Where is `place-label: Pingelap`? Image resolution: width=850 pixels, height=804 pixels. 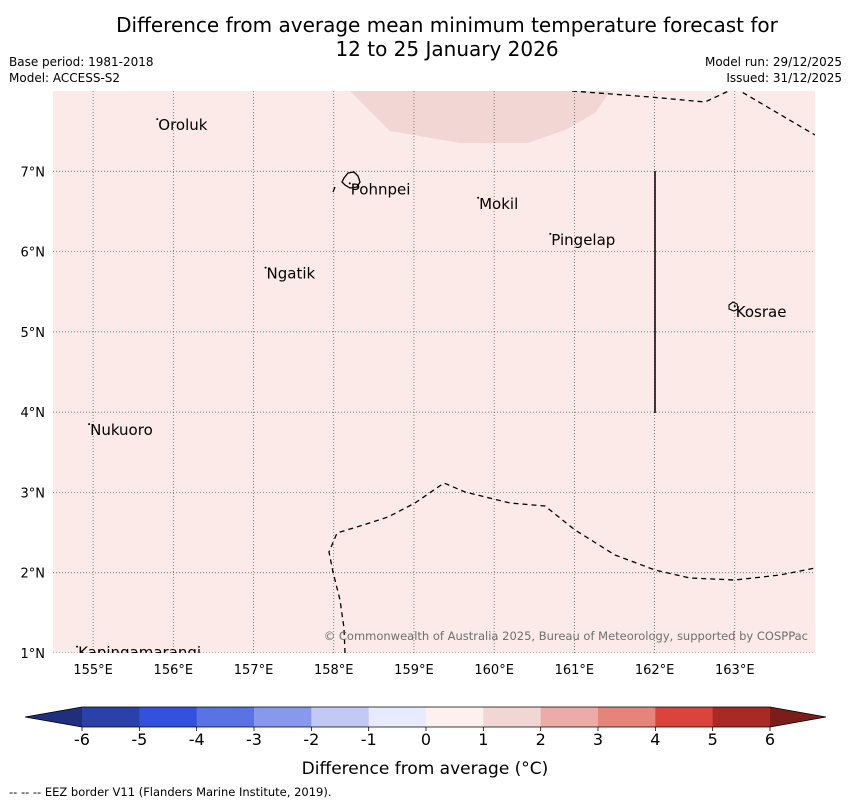 place-label: Pingelap is located at coordinates (583, 240).